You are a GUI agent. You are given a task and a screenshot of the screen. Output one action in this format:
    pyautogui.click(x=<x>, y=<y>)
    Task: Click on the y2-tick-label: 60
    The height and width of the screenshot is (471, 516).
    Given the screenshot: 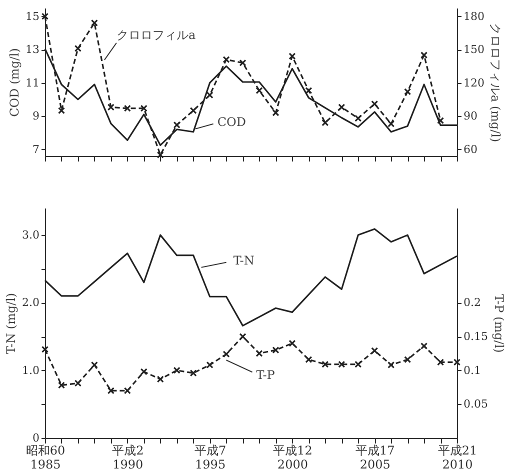 What is the action you would take?
    pyautogui.click(x=471, y=149)
    